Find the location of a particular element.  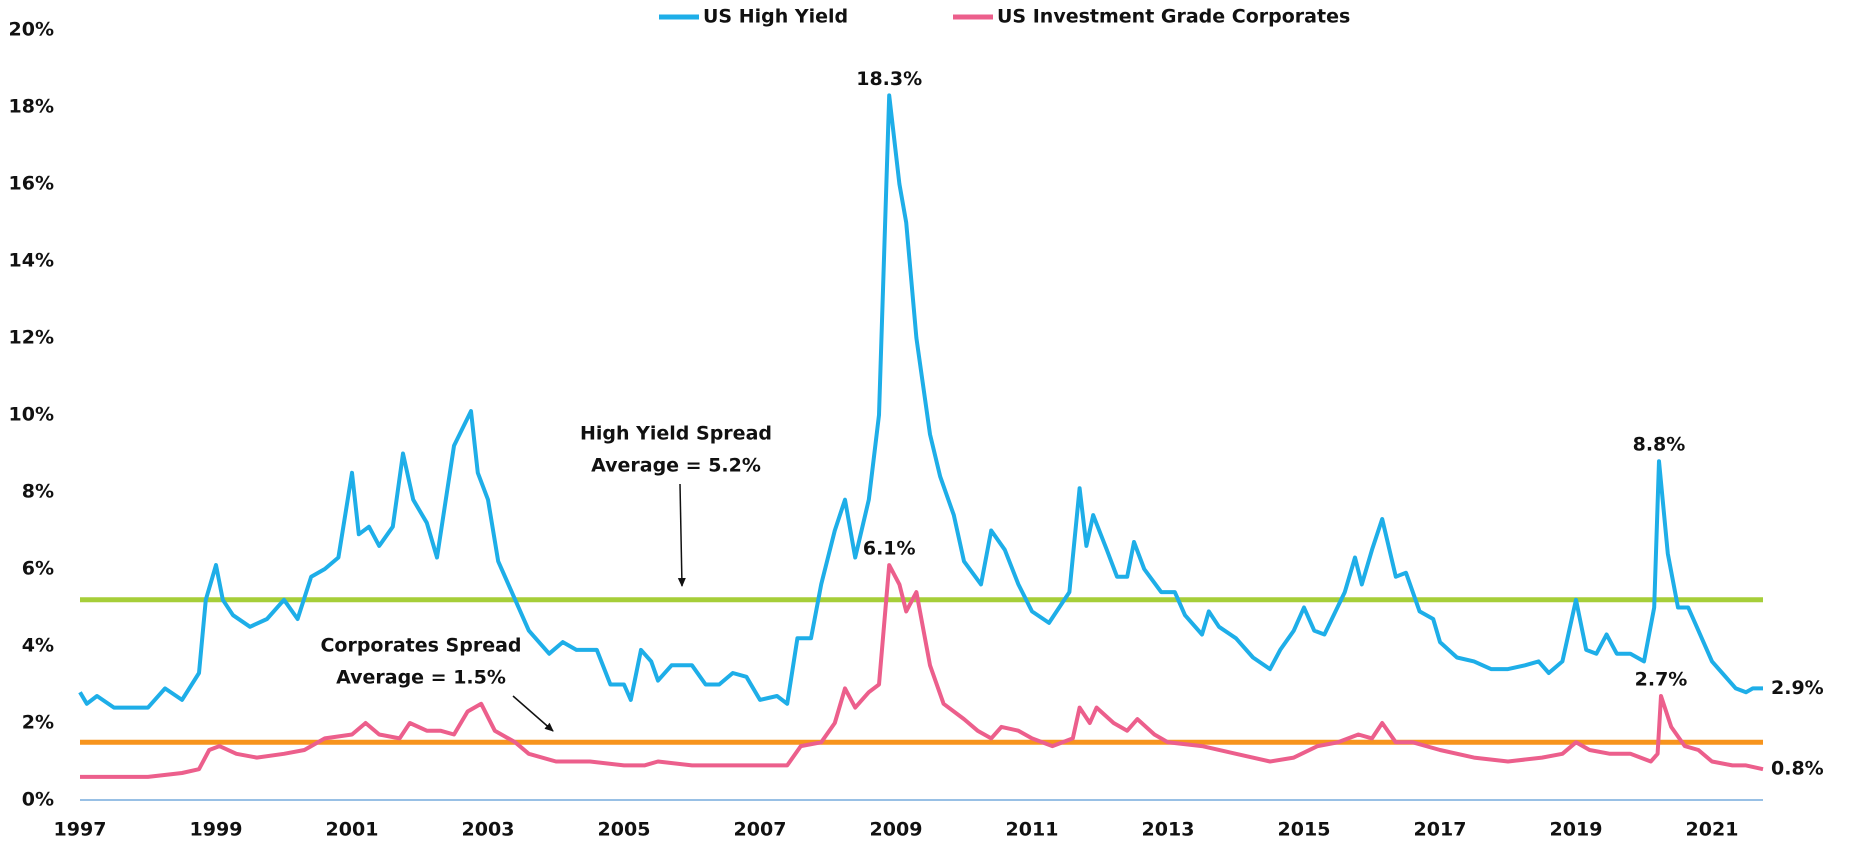

value-label: 2.7% is located at coordinates (1661, 680).